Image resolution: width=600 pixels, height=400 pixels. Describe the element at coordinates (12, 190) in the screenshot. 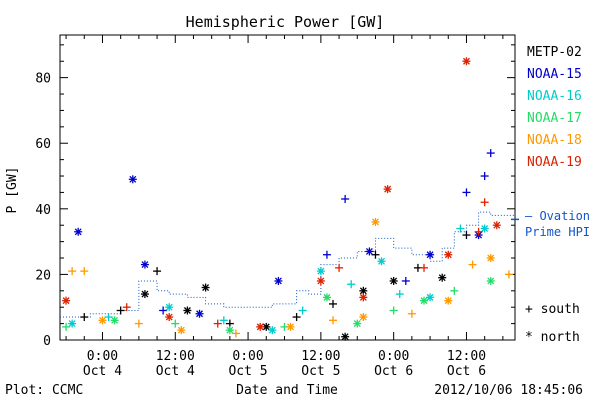

I see `y-axis-label: P [GW]` at that location.